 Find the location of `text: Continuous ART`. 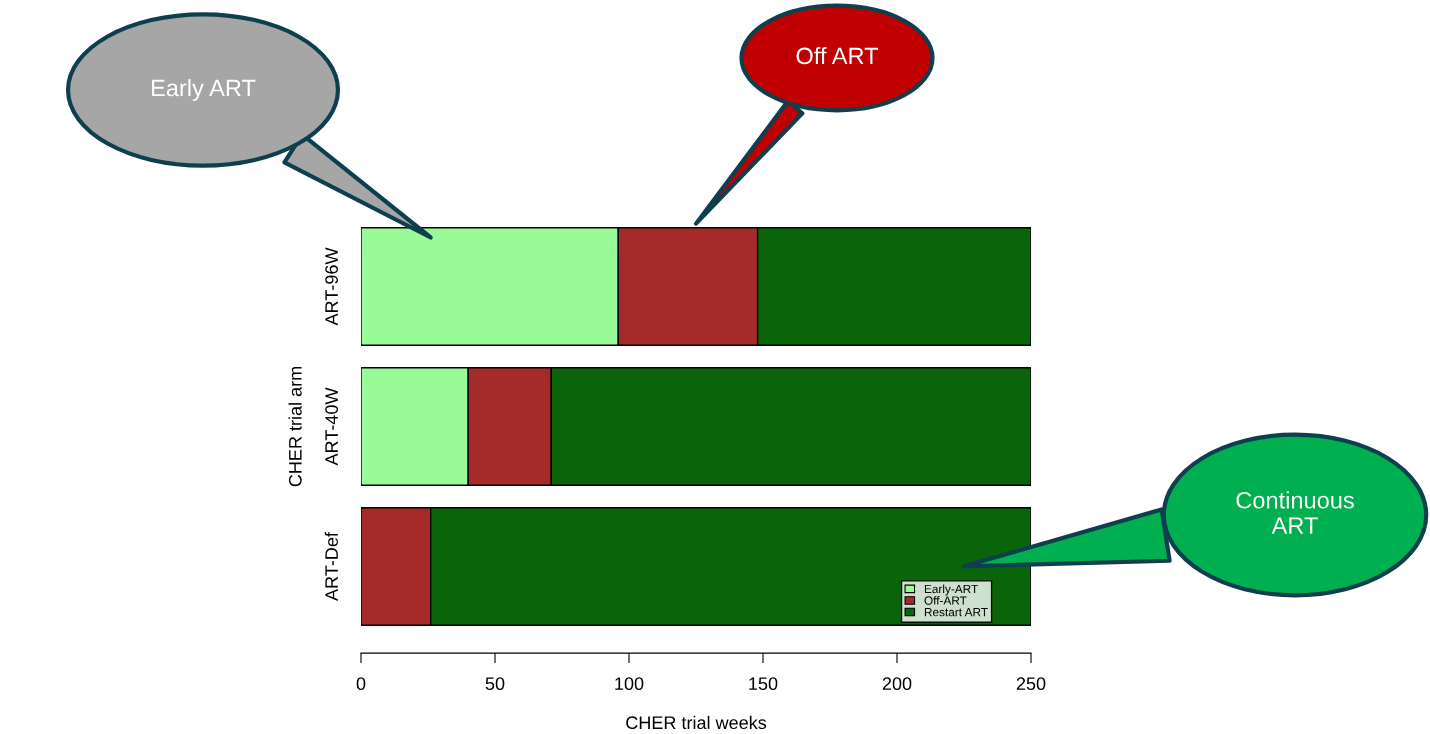

text: Continuous ART is located at coordinates (1295, 512).